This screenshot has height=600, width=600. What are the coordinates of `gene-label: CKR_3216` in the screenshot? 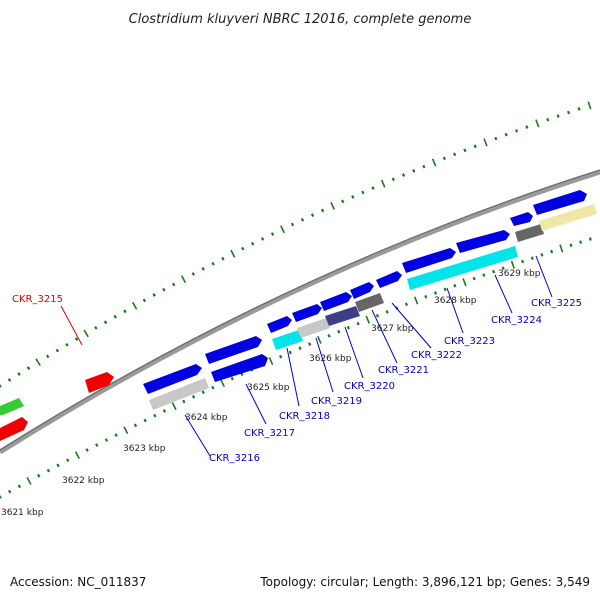 It's located at (234, 458).